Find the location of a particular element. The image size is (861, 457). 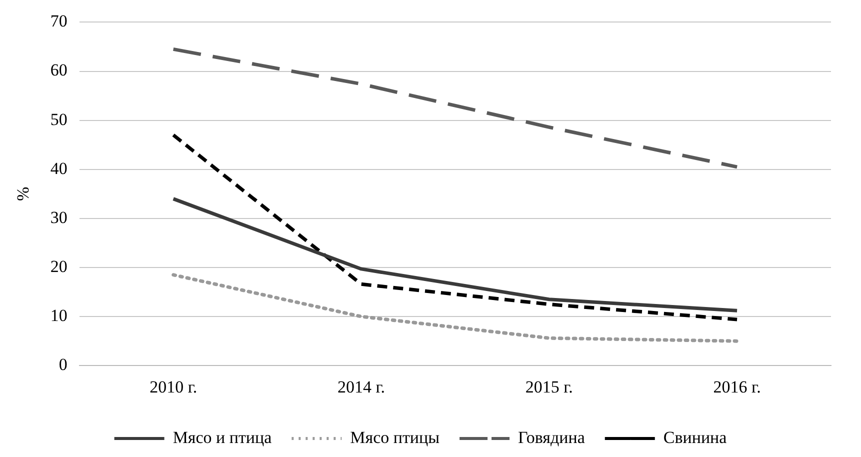

y-tick-label: 0 is located at coordinates (63, 364).